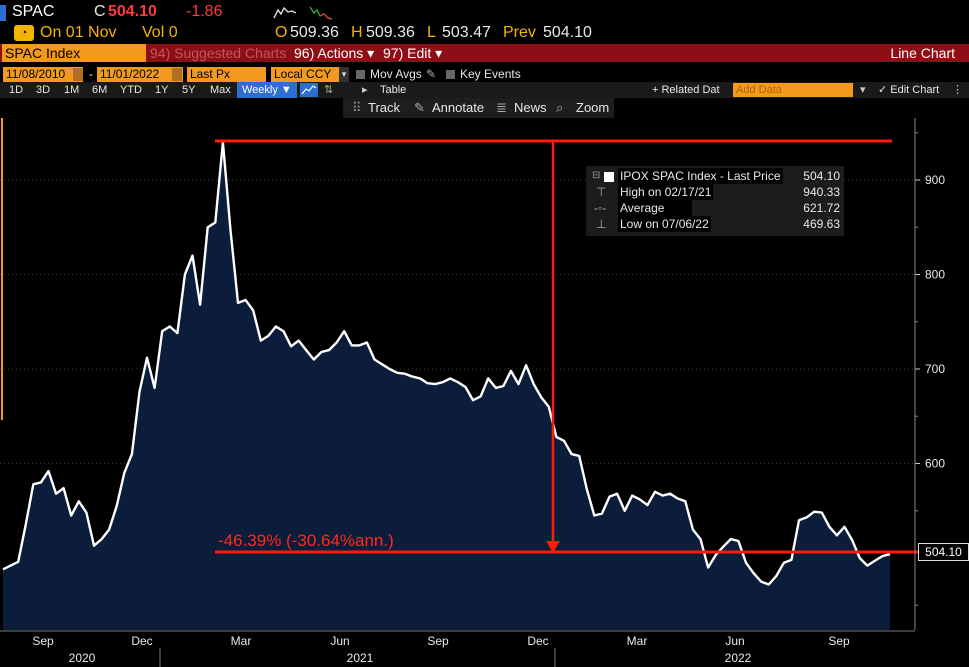 This screenshot has width=969, height=667. Describe the element at coordinates (484, 53) in the screenshot. I see `menu-bar` at that location.